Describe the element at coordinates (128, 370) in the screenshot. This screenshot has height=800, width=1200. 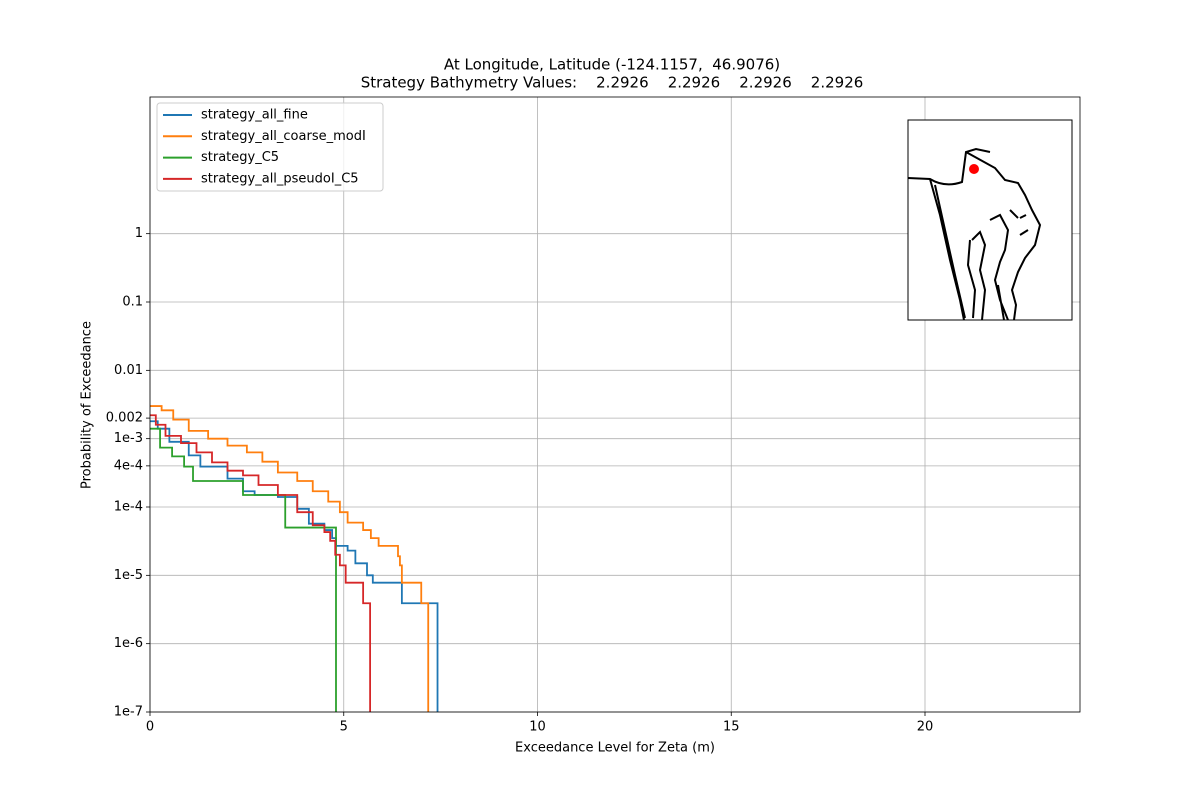
I see `y-tick-label: 0.01` at that location.